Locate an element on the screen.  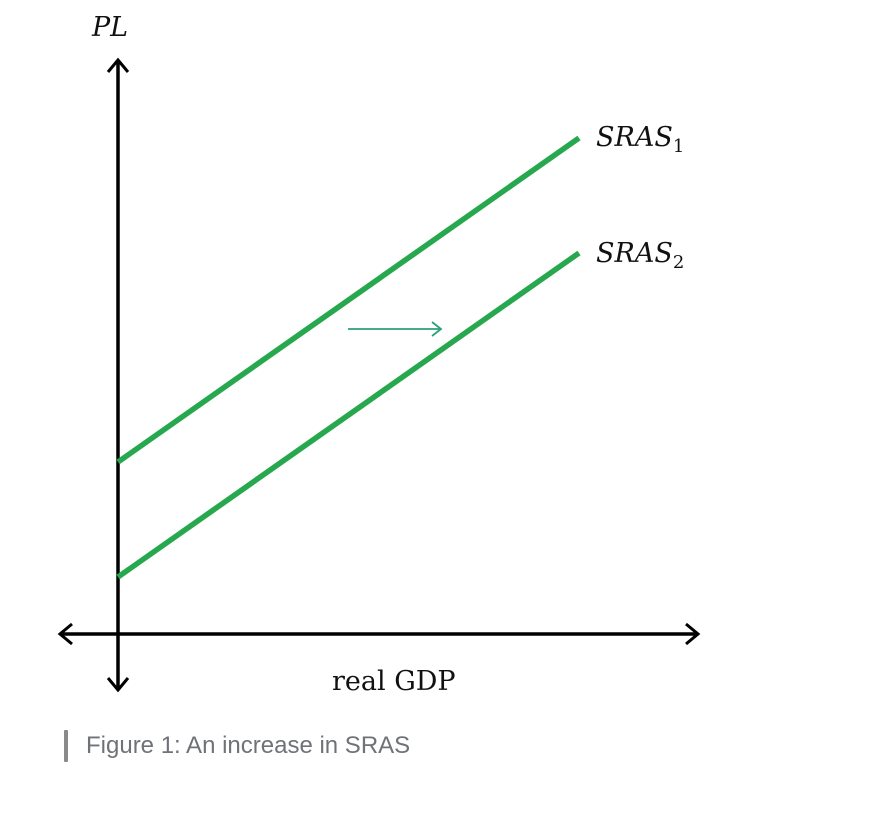
shift-arrow is located at coordinates (395, 329).